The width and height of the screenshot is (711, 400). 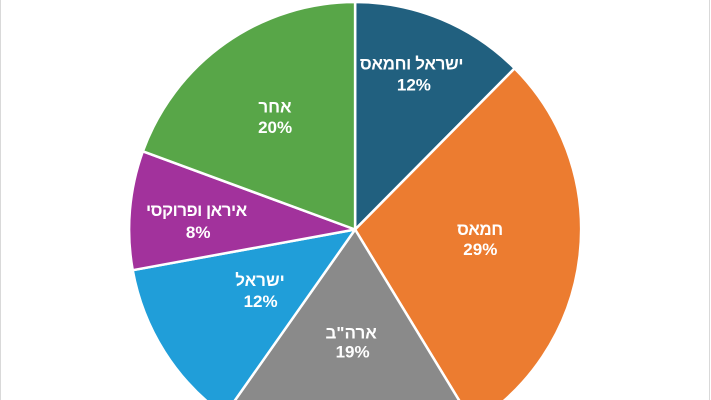 I want to click on svg-text: איראן ופרוקסי, so click(x=197, y=210).